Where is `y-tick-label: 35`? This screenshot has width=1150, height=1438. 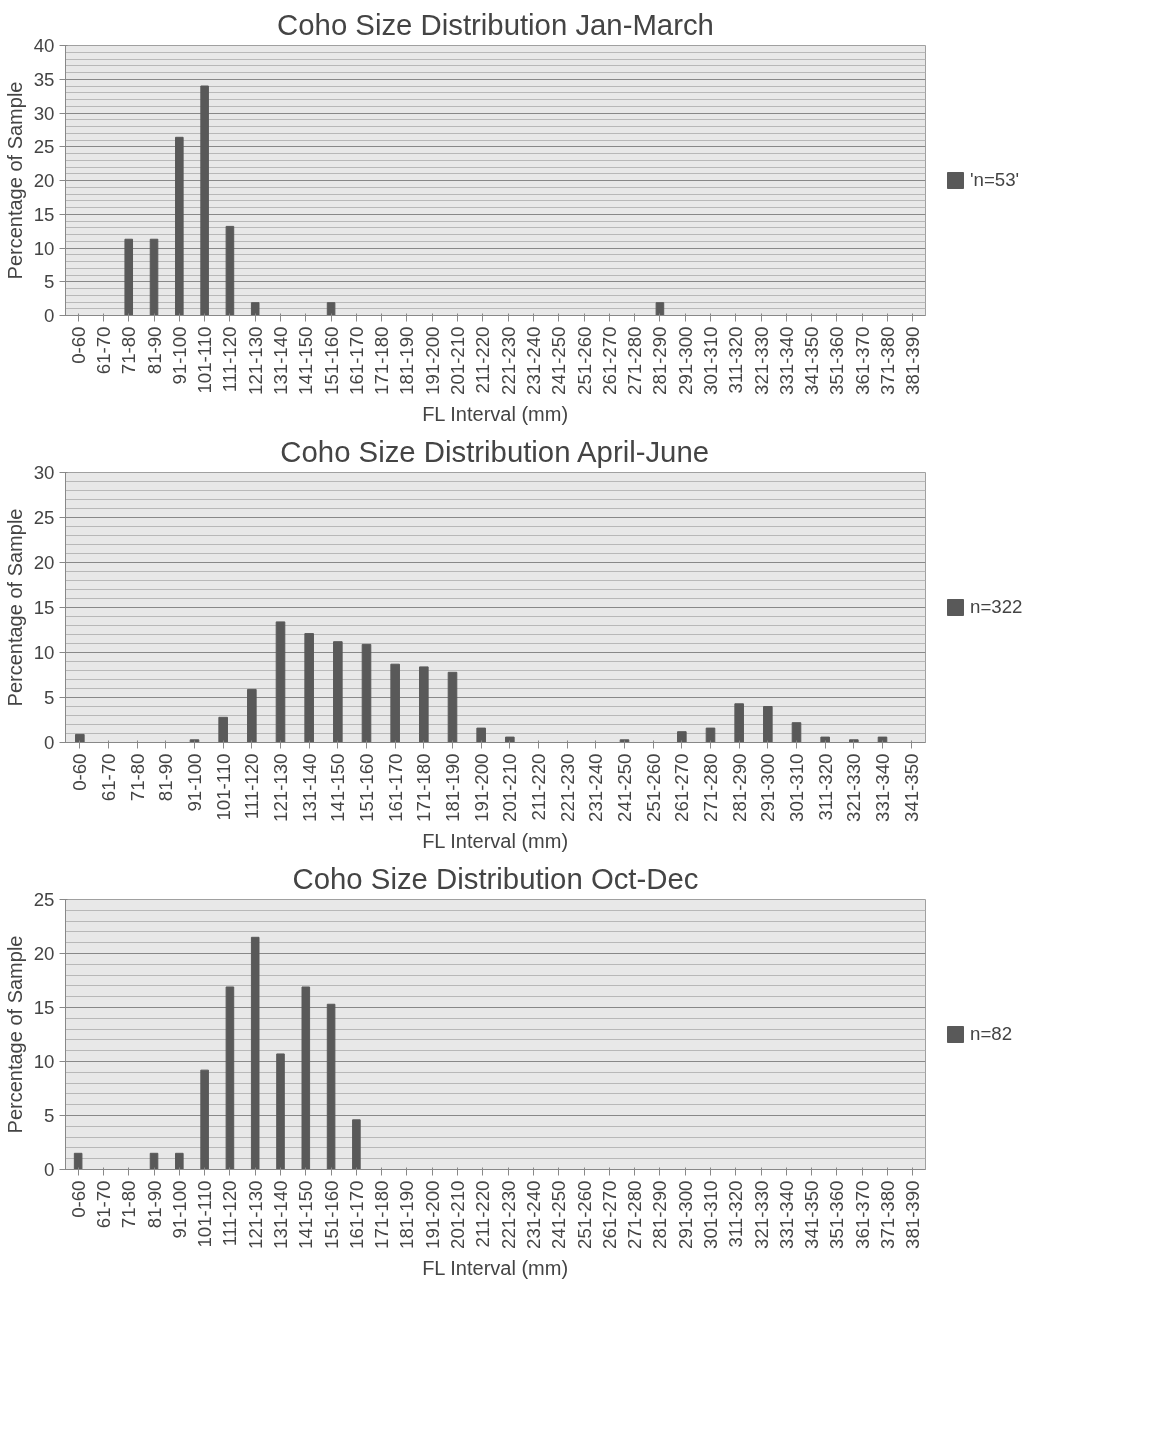 y-tick-label: 35 is located at coordinates (44, 79).